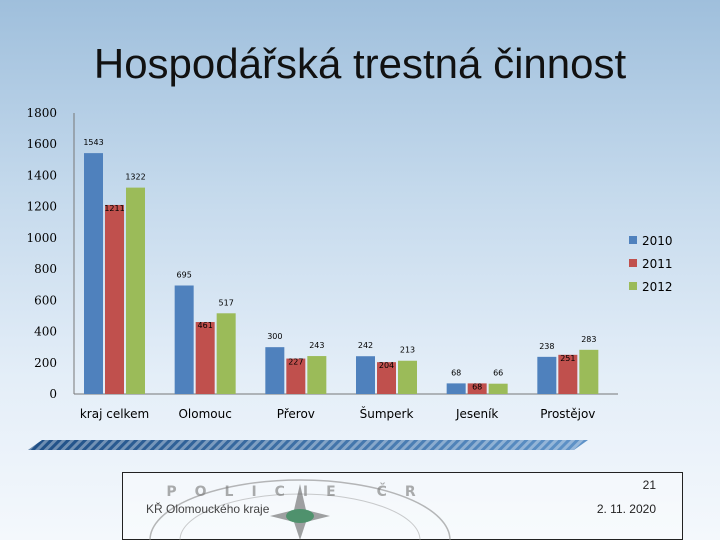 The height and width of the screenshot is (540, 720). I want to click on data-label: 300, so click(274, 336).